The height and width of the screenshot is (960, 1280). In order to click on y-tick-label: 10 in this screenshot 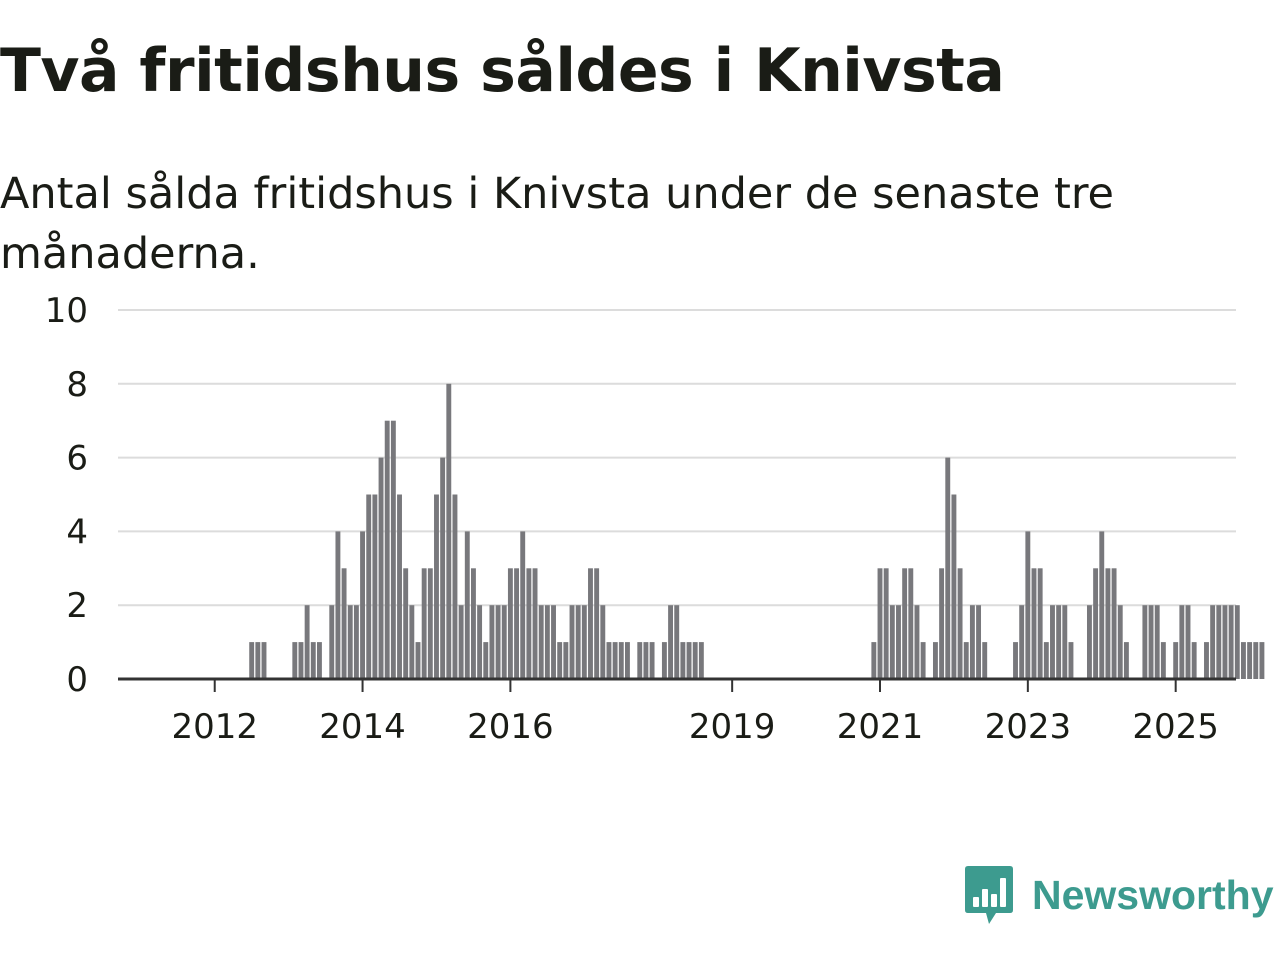, I will do `click(66, 311)`.